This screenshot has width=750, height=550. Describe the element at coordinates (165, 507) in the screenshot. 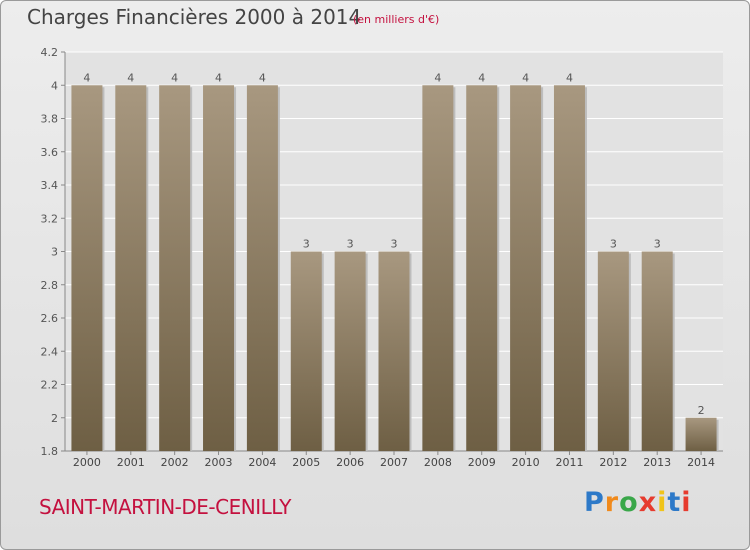

I see `commune-name: SAINT-MARTIN-DE-CENILLY` at that location.